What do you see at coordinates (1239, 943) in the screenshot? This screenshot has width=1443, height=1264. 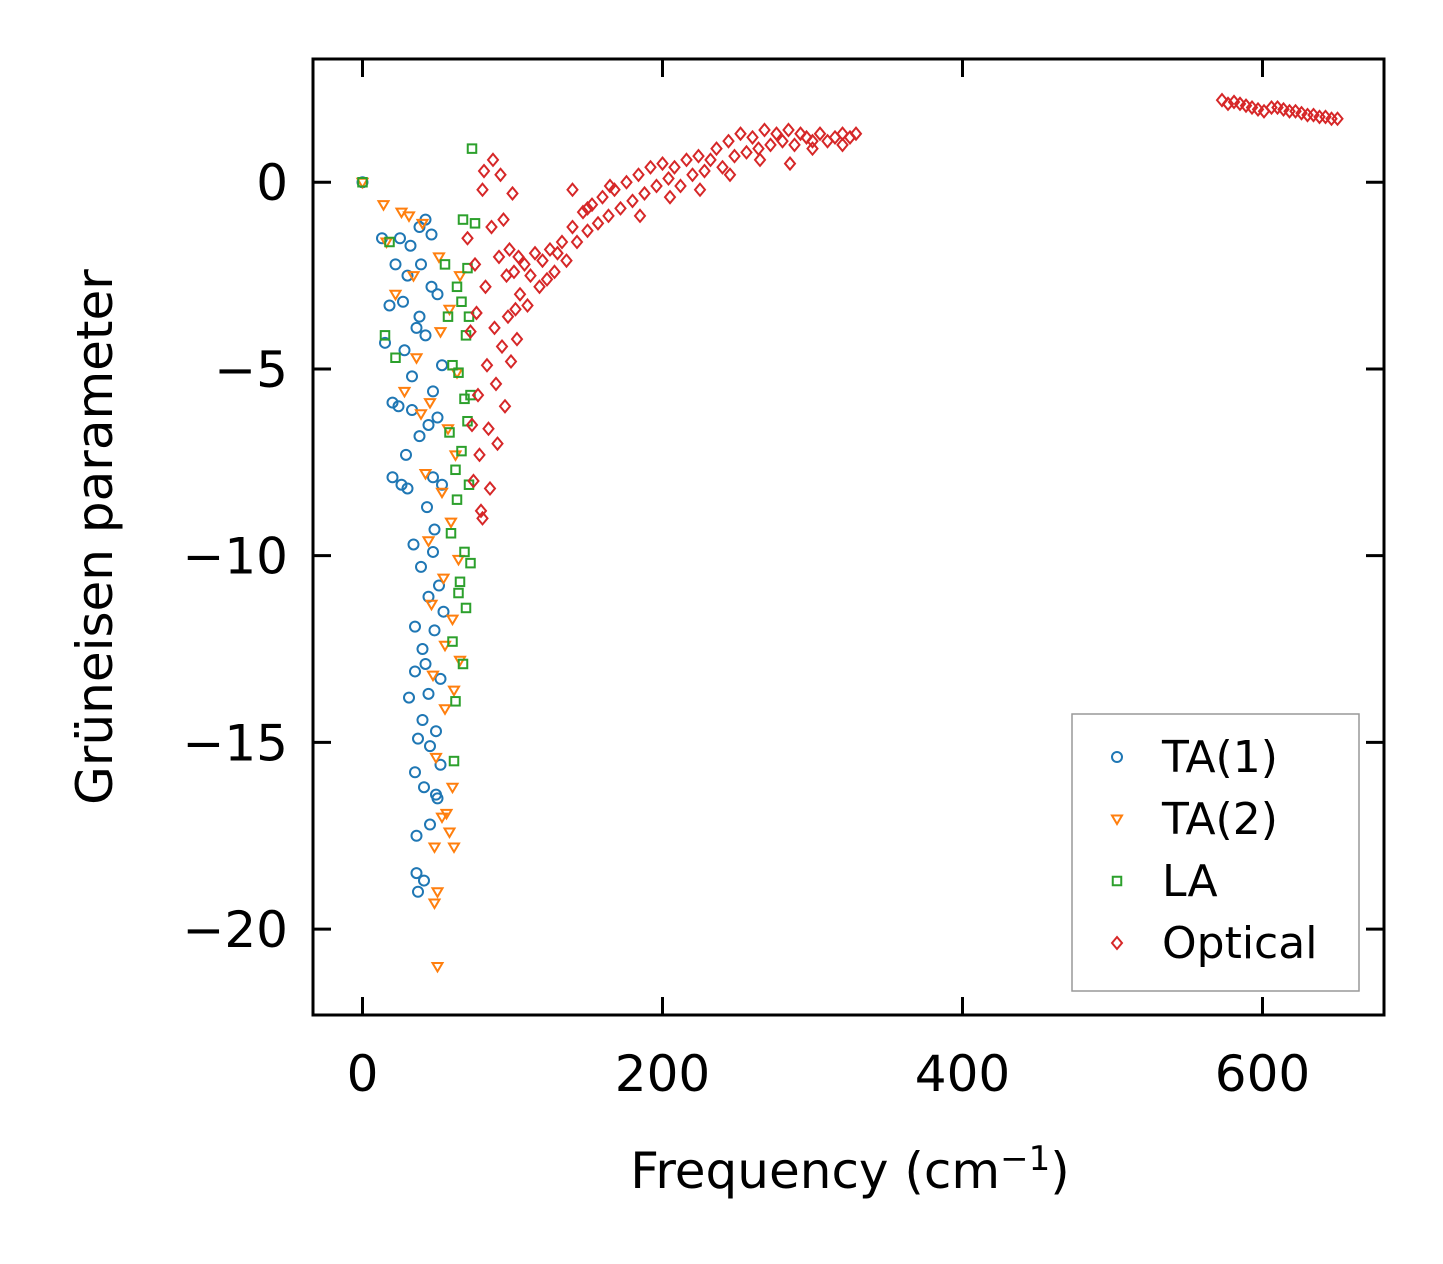 I see `legend-label: Optical` at bounding box center [1239, 943].